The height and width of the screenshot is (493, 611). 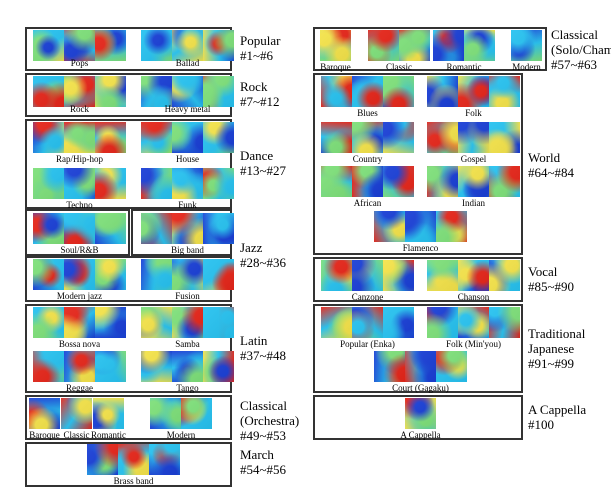 I want to click on classical-orchestra-category-line: Classical, so click(x=263, y=405).